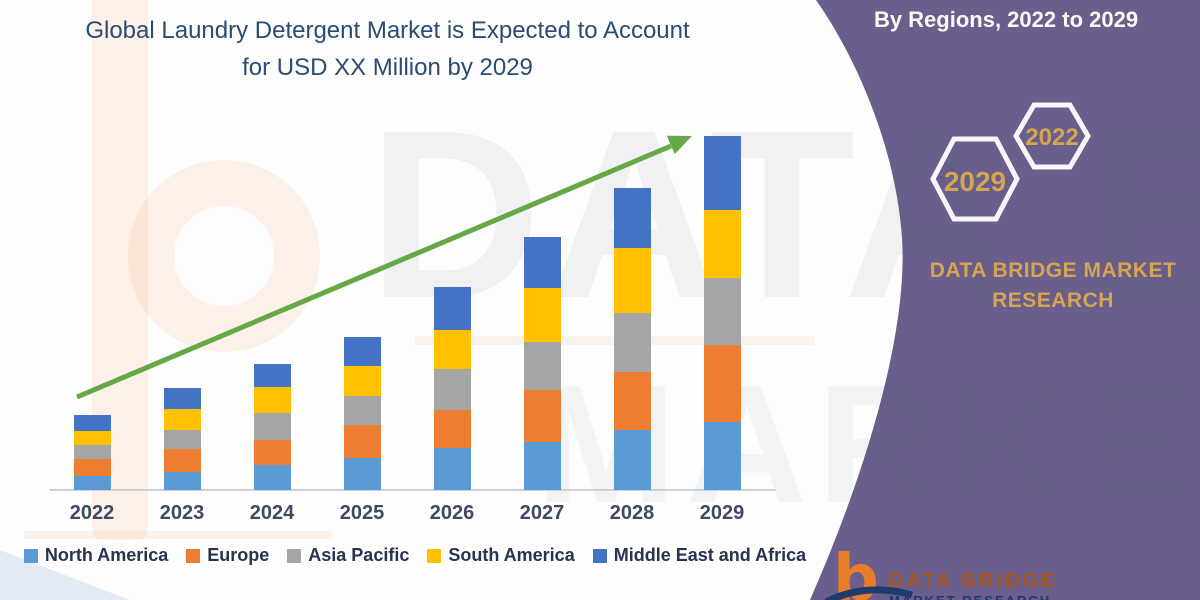  Describe the element at coordinates (542, 466) in the screenshot. I see `bar-segment-north-america-2027` at that location.